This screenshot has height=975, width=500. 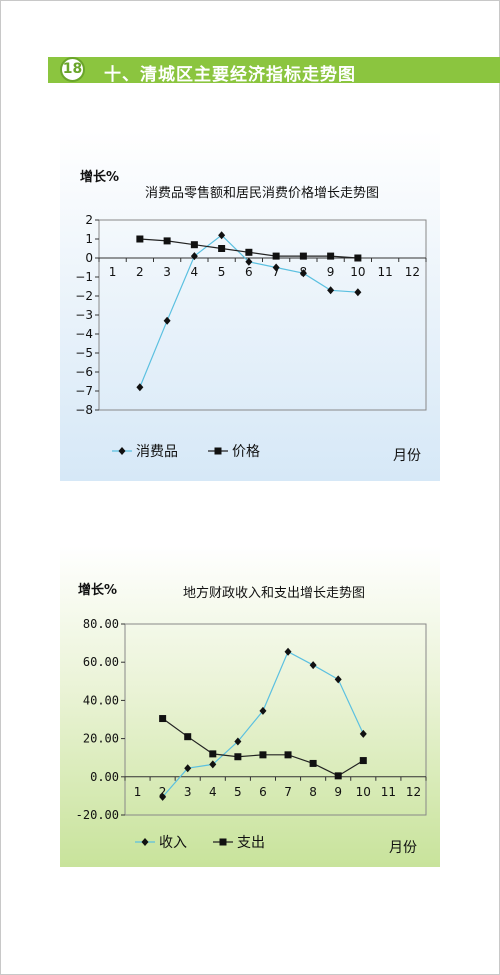 I want to click on y-tick-label: 80.00, so click(x=101, y=624).